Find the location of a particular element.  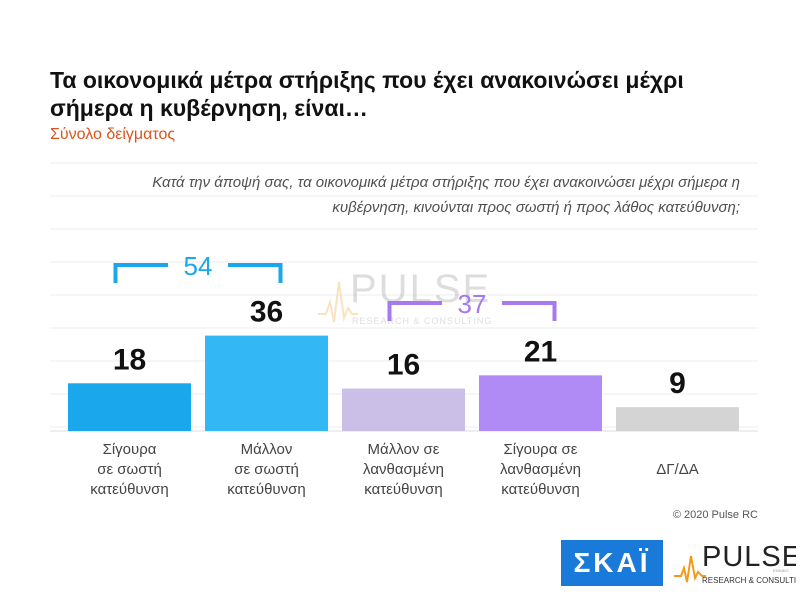

pulse-logo-tiny-text: ΕΘΝΙΚΟ is located at coordinates (780, 570).